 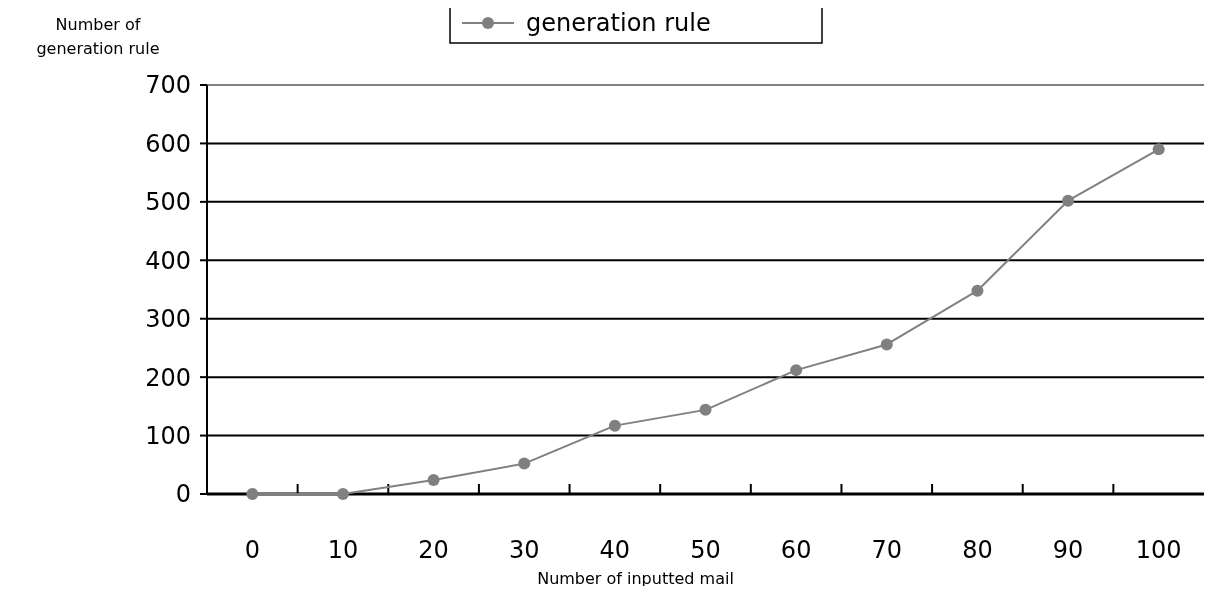 I want to click on x-tick-label: 30, so click(x=524, y=550).